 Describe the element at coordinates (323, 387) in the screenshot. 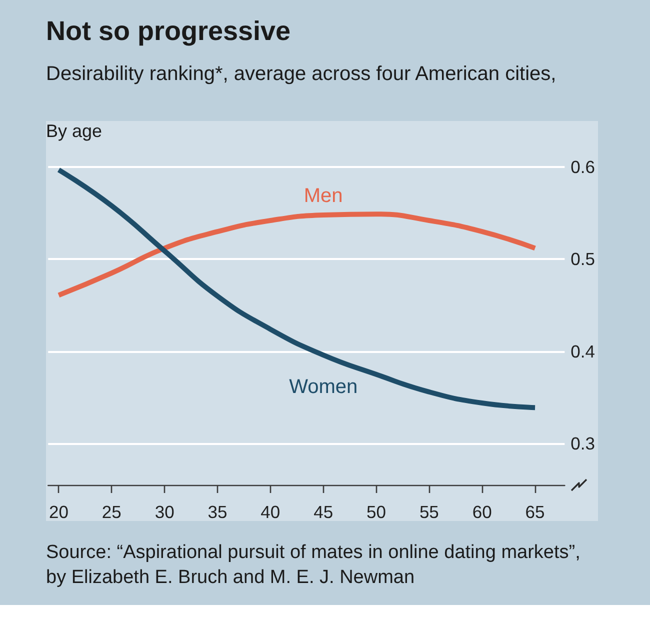

I see `series-label: Women` at that location.